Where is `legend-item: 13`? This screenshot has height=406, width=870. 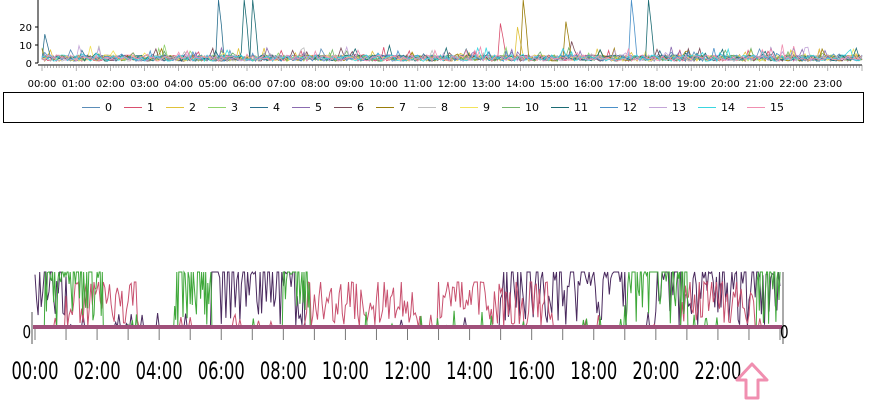 legend-item: 13 is located at coordinates (667, 107).